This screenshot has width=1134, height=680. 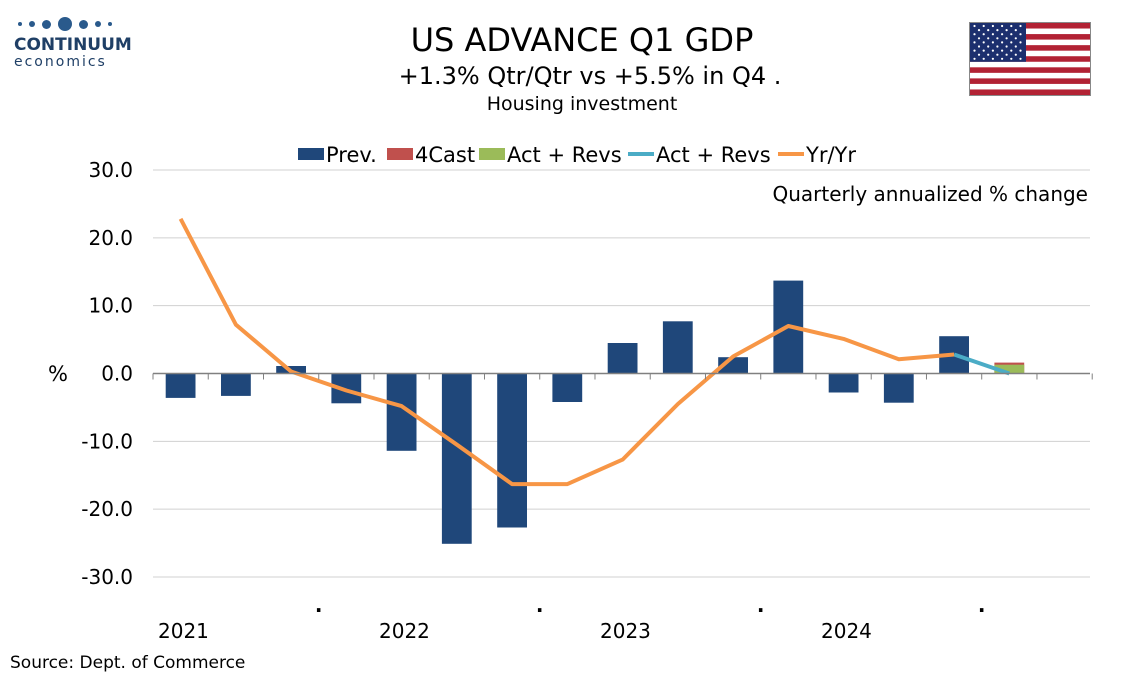 I want to click on source-note: Source: Dept. of Commerce, so click(x=128, y=663).